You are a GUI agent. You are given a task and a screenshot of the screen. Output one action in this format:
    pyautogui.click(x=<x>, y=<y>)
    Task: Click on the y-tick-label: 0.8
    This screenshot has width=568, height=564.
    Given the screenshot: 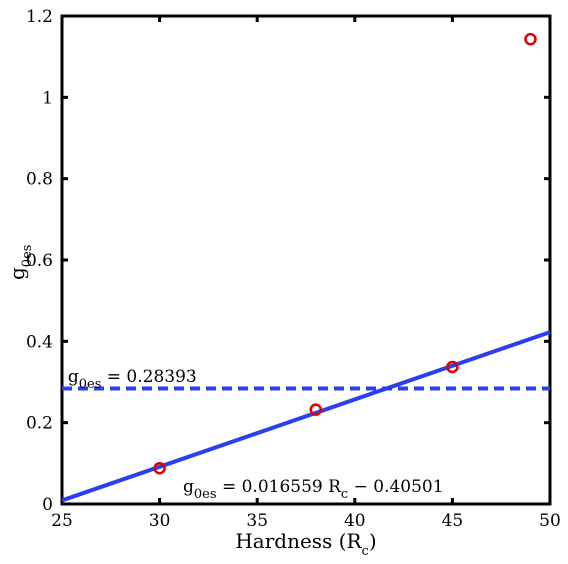 What is the action you would take?
    pyautogui.click(x=39, y=180)
    